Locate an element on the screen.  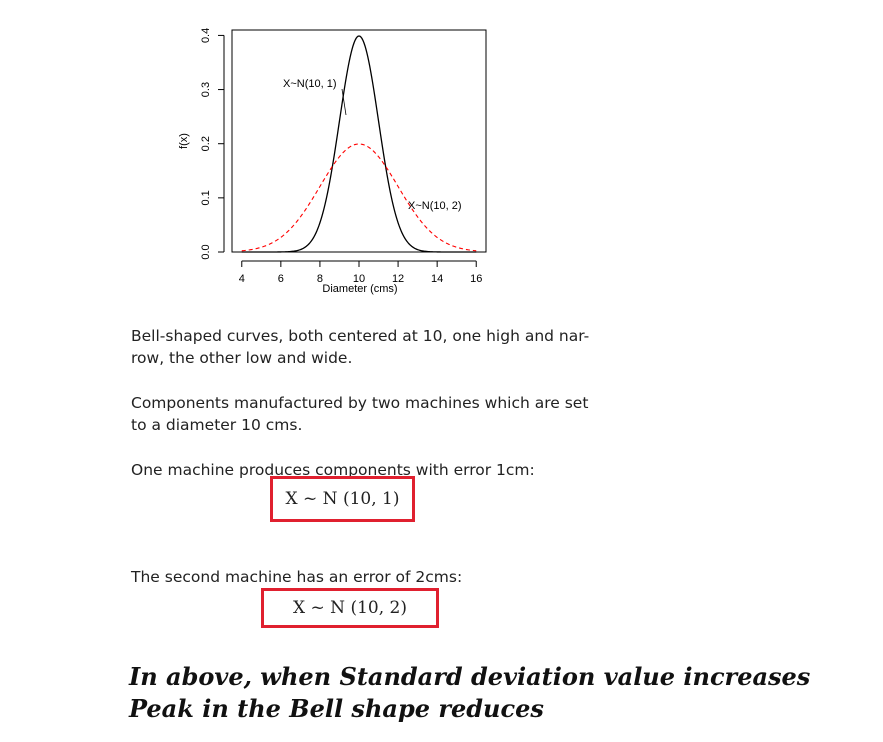
x-tick-label: 8 is located at coordinates (320, 279).